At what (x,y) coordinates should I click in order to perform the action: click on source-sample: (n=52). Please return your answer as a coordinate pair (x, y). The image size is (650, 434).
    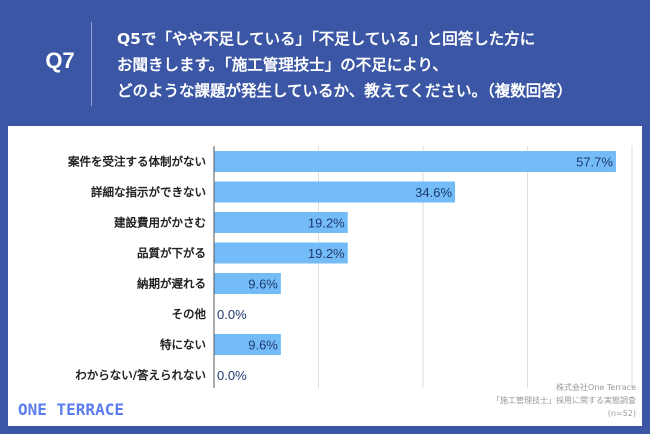
    Looking at the image, I should click on (621, 413).